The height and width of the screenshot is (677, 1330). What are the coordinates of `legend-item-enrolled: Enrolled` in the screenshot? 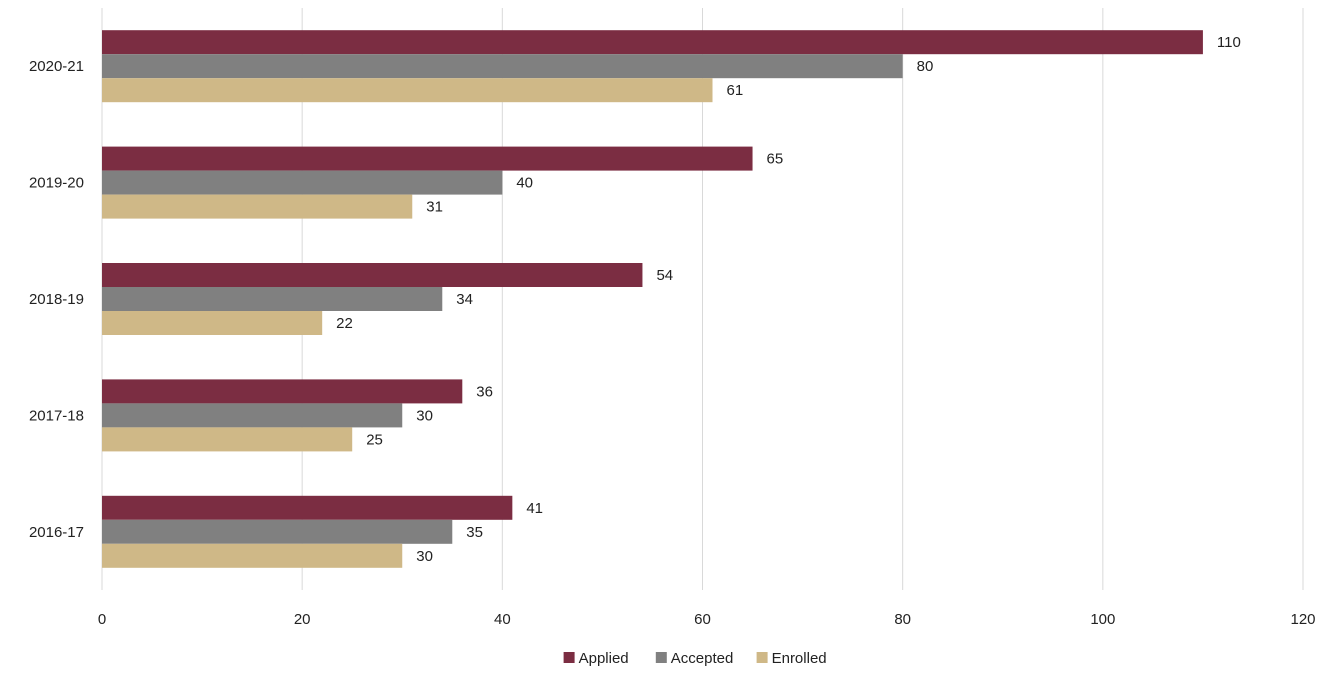 It's located at (791, 658).